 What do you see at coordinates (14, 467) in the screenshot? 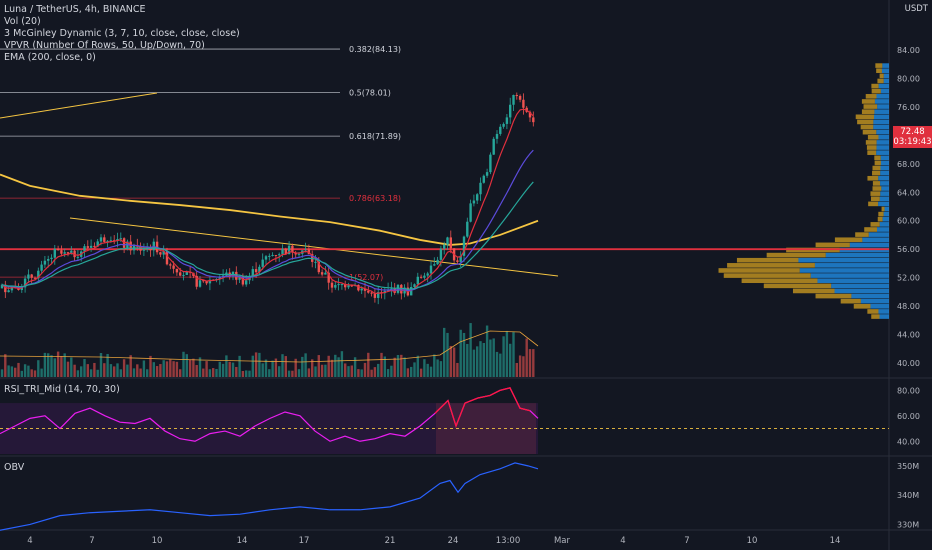
I see `obv-label: OBV` at bounding box center [14, 467].